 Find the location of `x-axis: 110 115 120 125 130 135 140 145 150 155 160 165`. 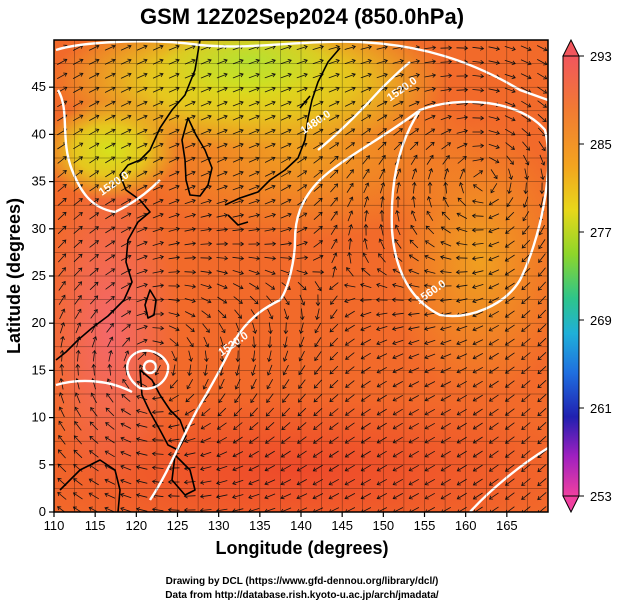

x-axis: 110 115 120 125 130 135 140 145 150 155 160 165 is located at coordinates (281, 522).